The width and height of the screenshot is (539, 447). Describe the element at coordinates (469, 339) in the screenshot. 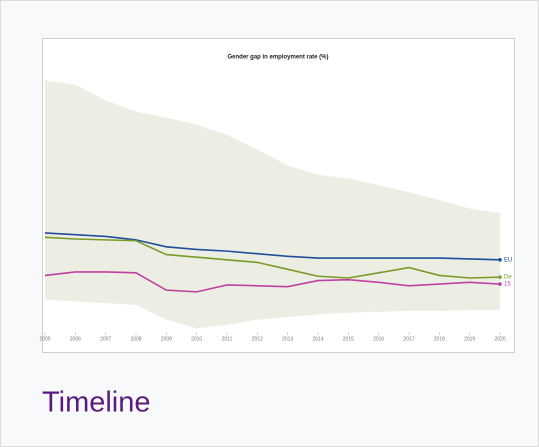

I see `x-tick-label: 2019` at that location.